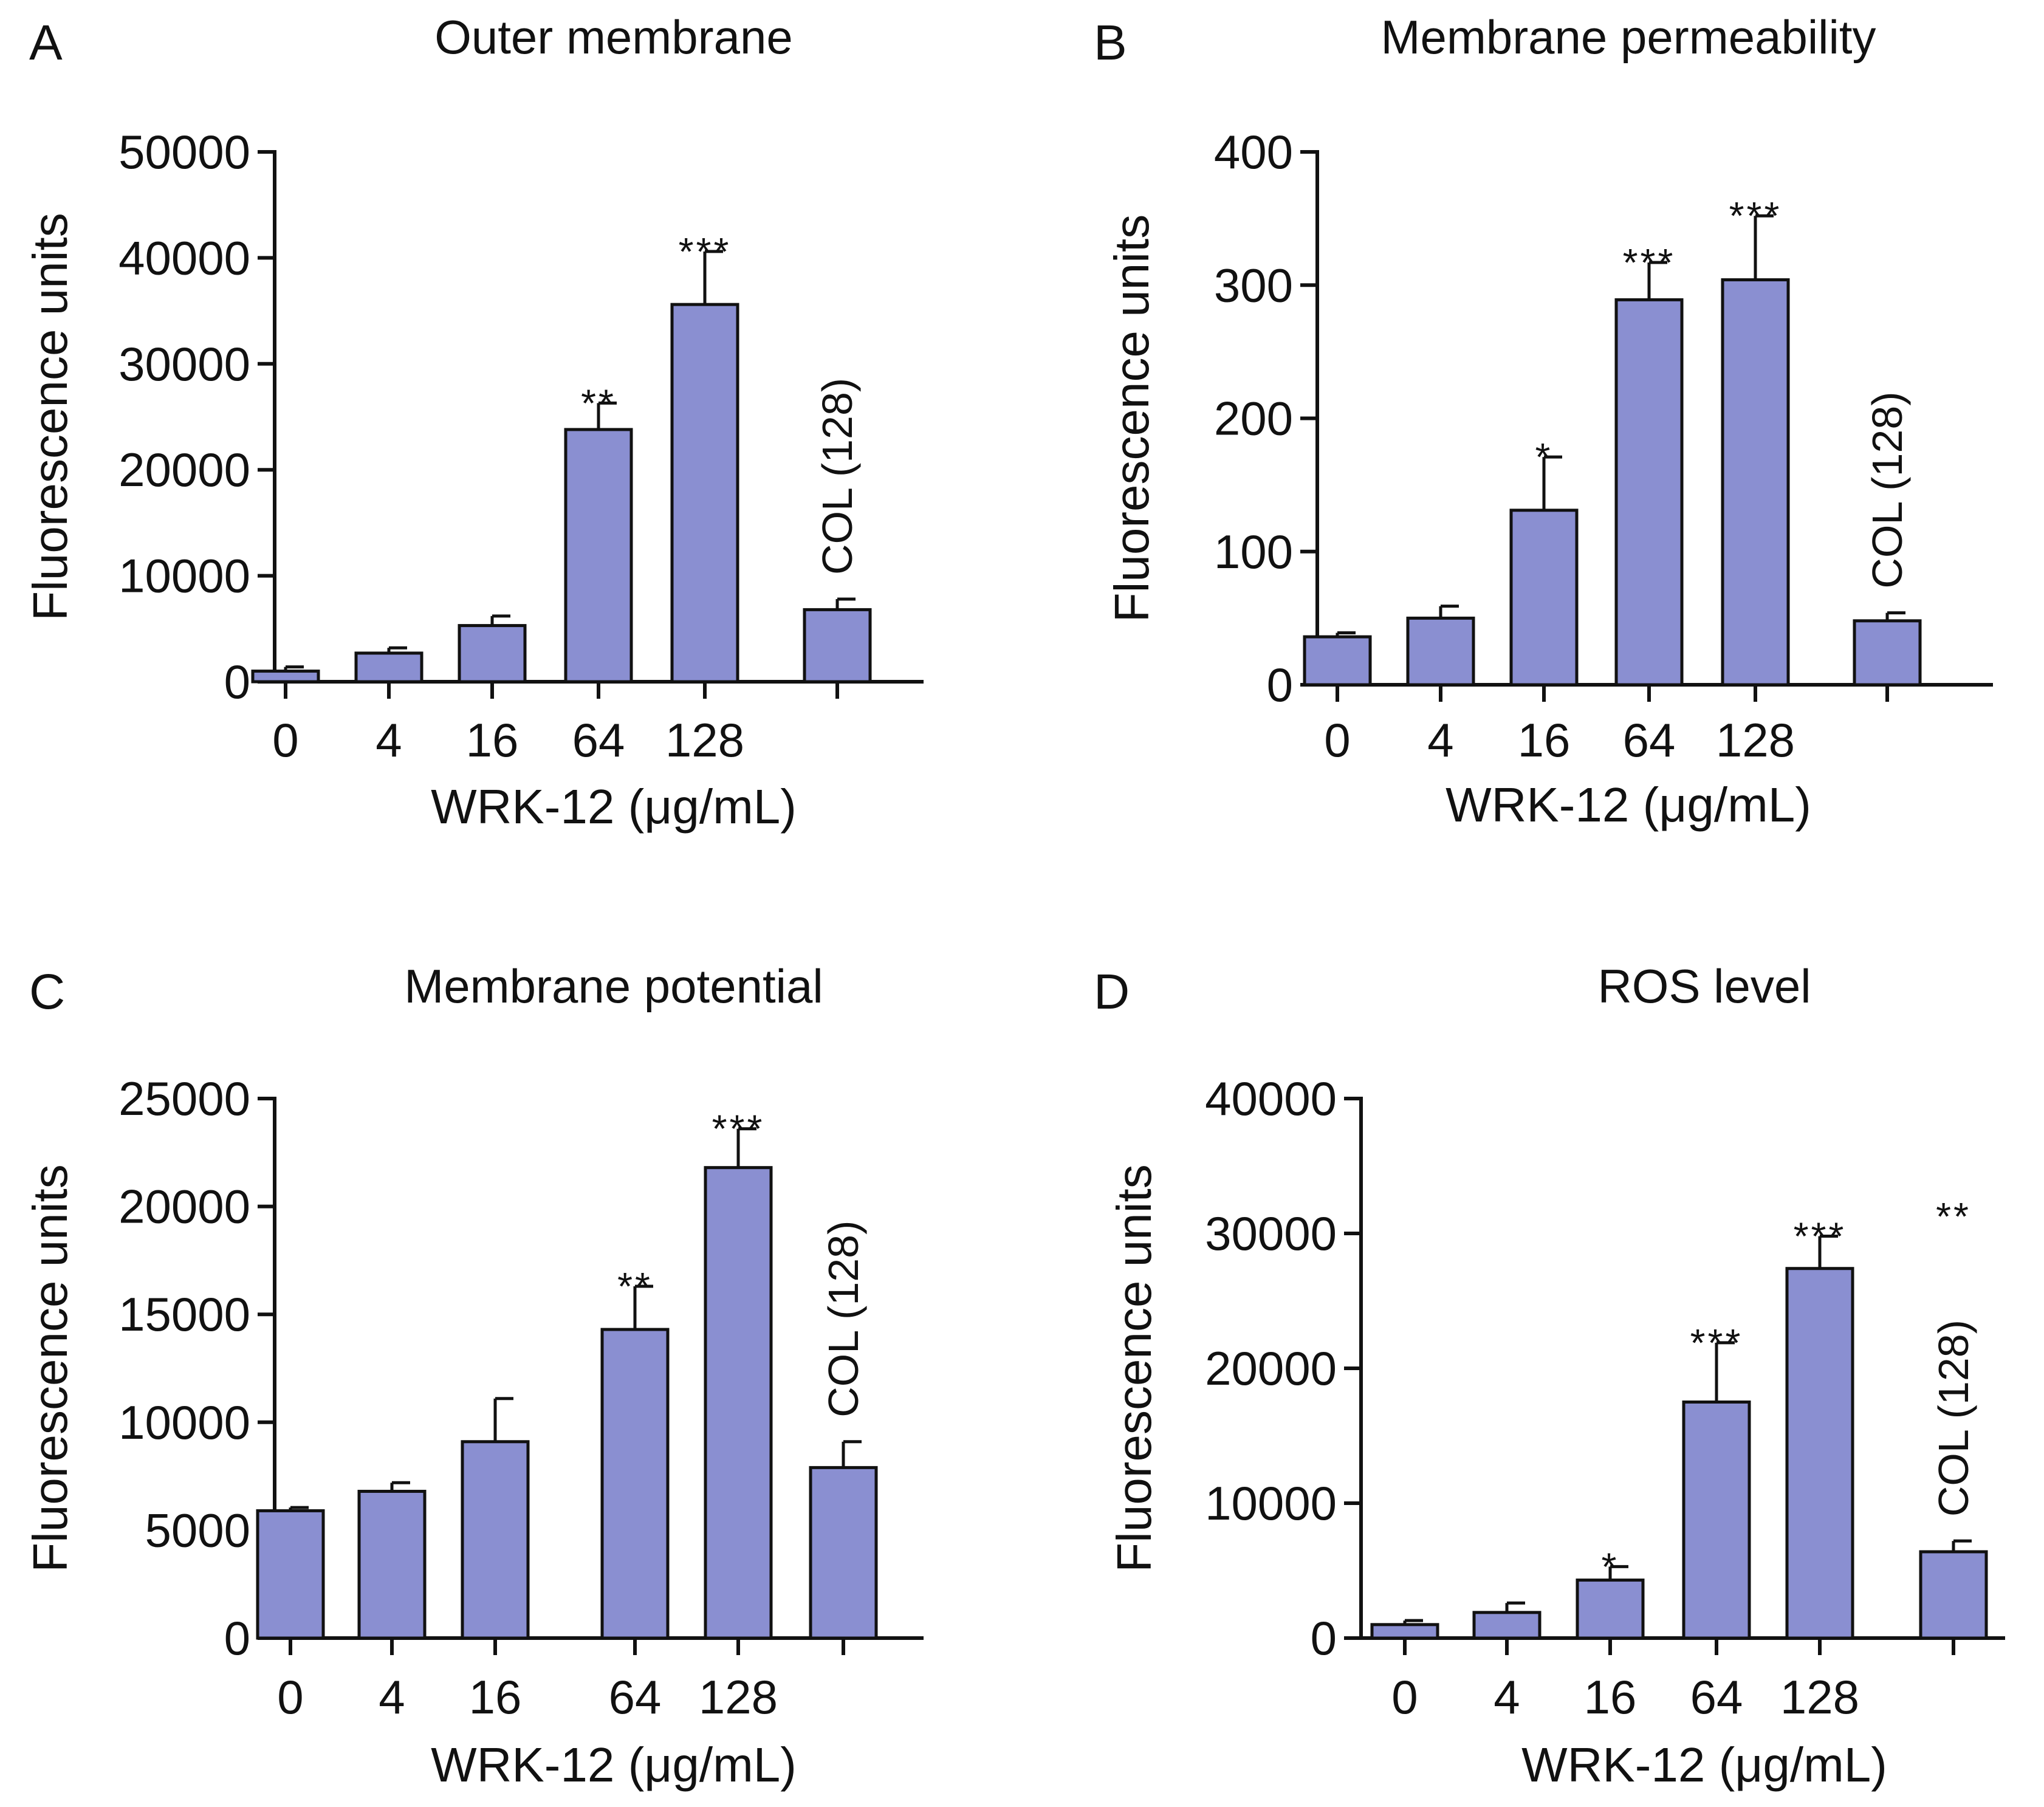 This screenshot has width=2044, height=1807. Describe the element at coordinates (1253, 551) in the screenshot. I see `y-tick-label: 100` at that location.